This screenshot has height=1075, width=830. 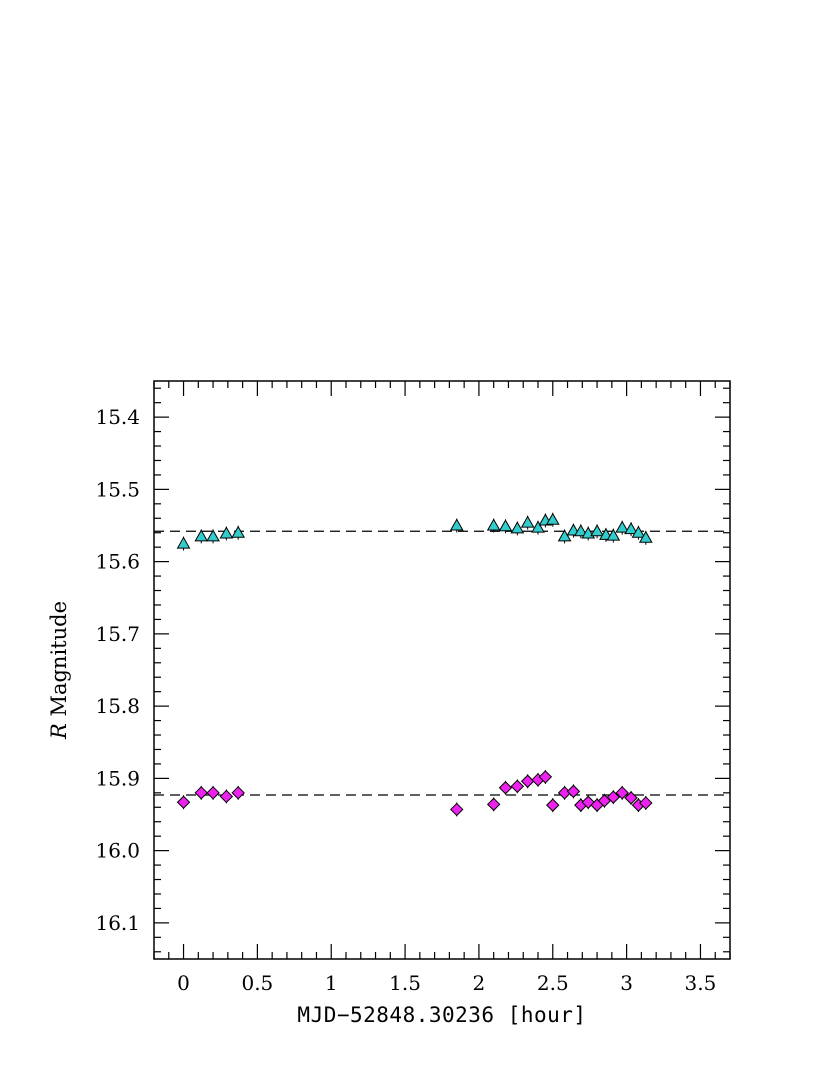 What do you see at coordinates (117, 634) in the screenshot?
I see `y-tick-label: 15.7` at bounding box center [117, 634].